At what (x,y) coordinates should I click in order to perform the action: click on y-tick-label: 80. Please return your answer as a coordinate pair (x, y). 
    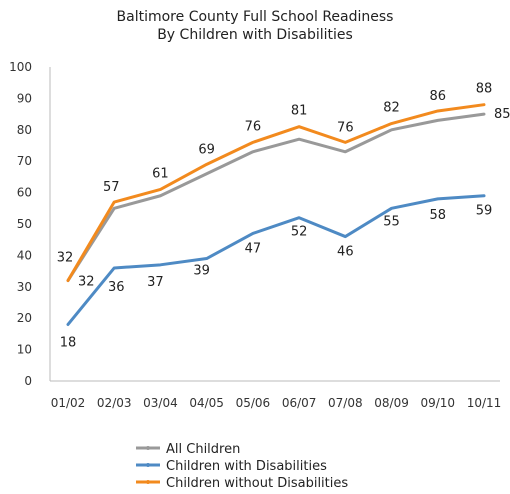
    Looking at the image, I should click on (24, 130).